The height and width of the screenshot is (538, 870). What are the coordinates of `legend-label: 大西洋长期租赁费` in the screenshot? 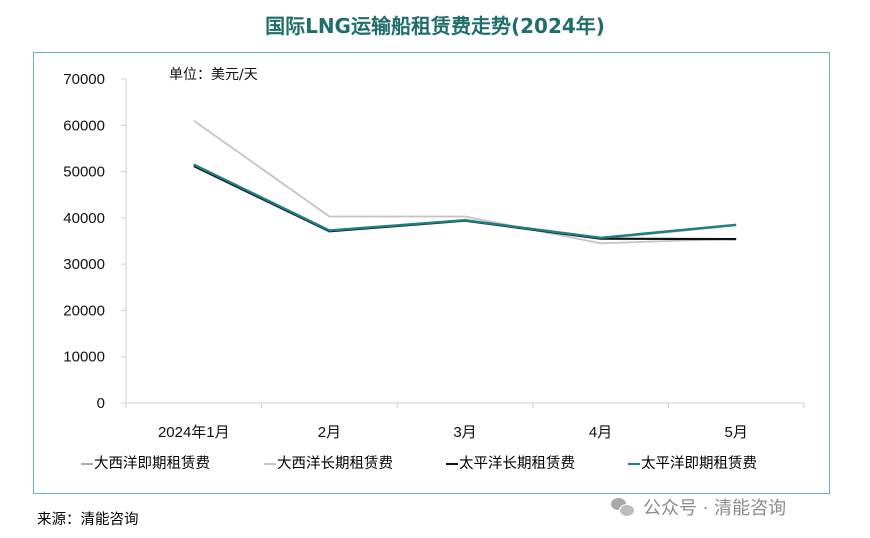 It's located at (335, 464).